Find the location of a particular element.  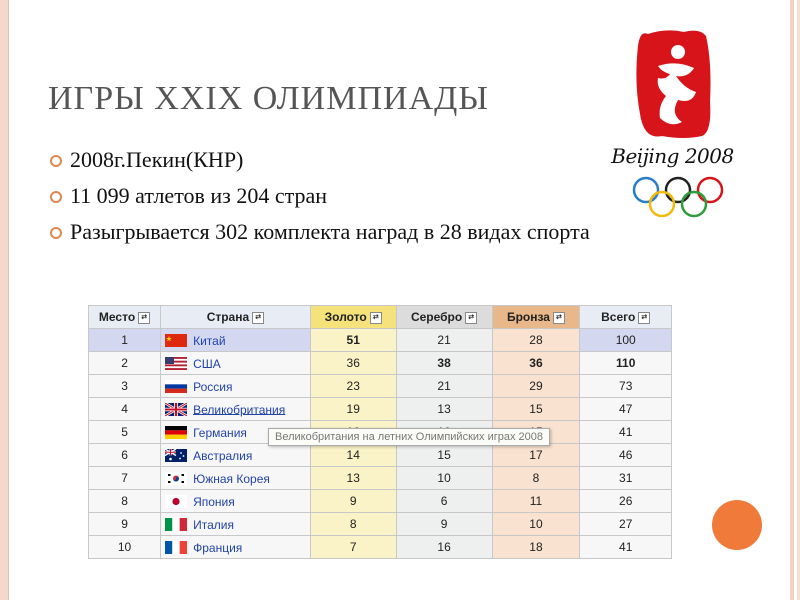

cell-silver: 13 is located at coordinates (444, 409).